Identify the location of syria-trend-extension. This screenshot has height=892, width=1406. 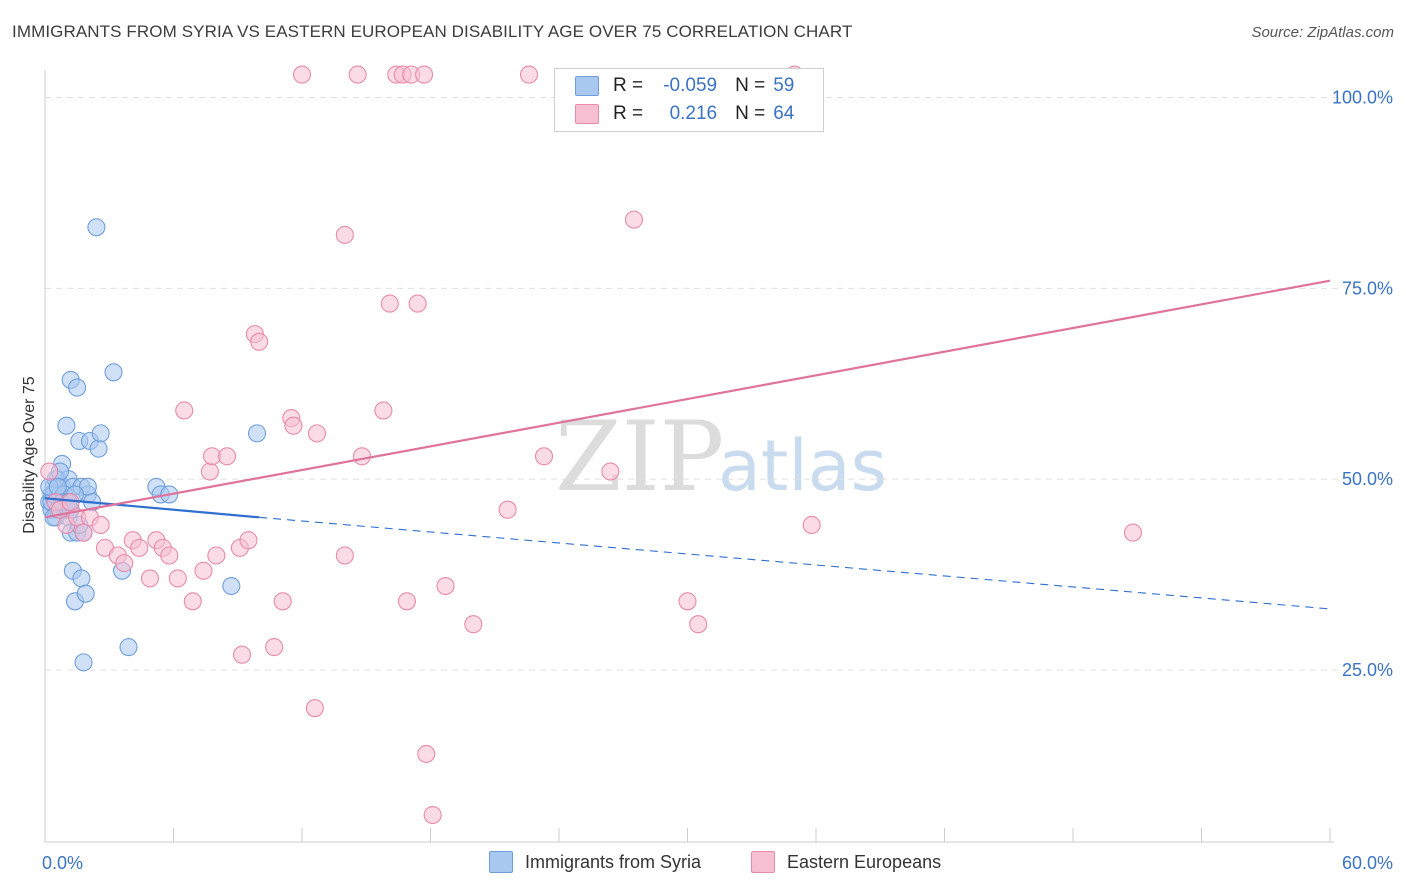
(795, 563).